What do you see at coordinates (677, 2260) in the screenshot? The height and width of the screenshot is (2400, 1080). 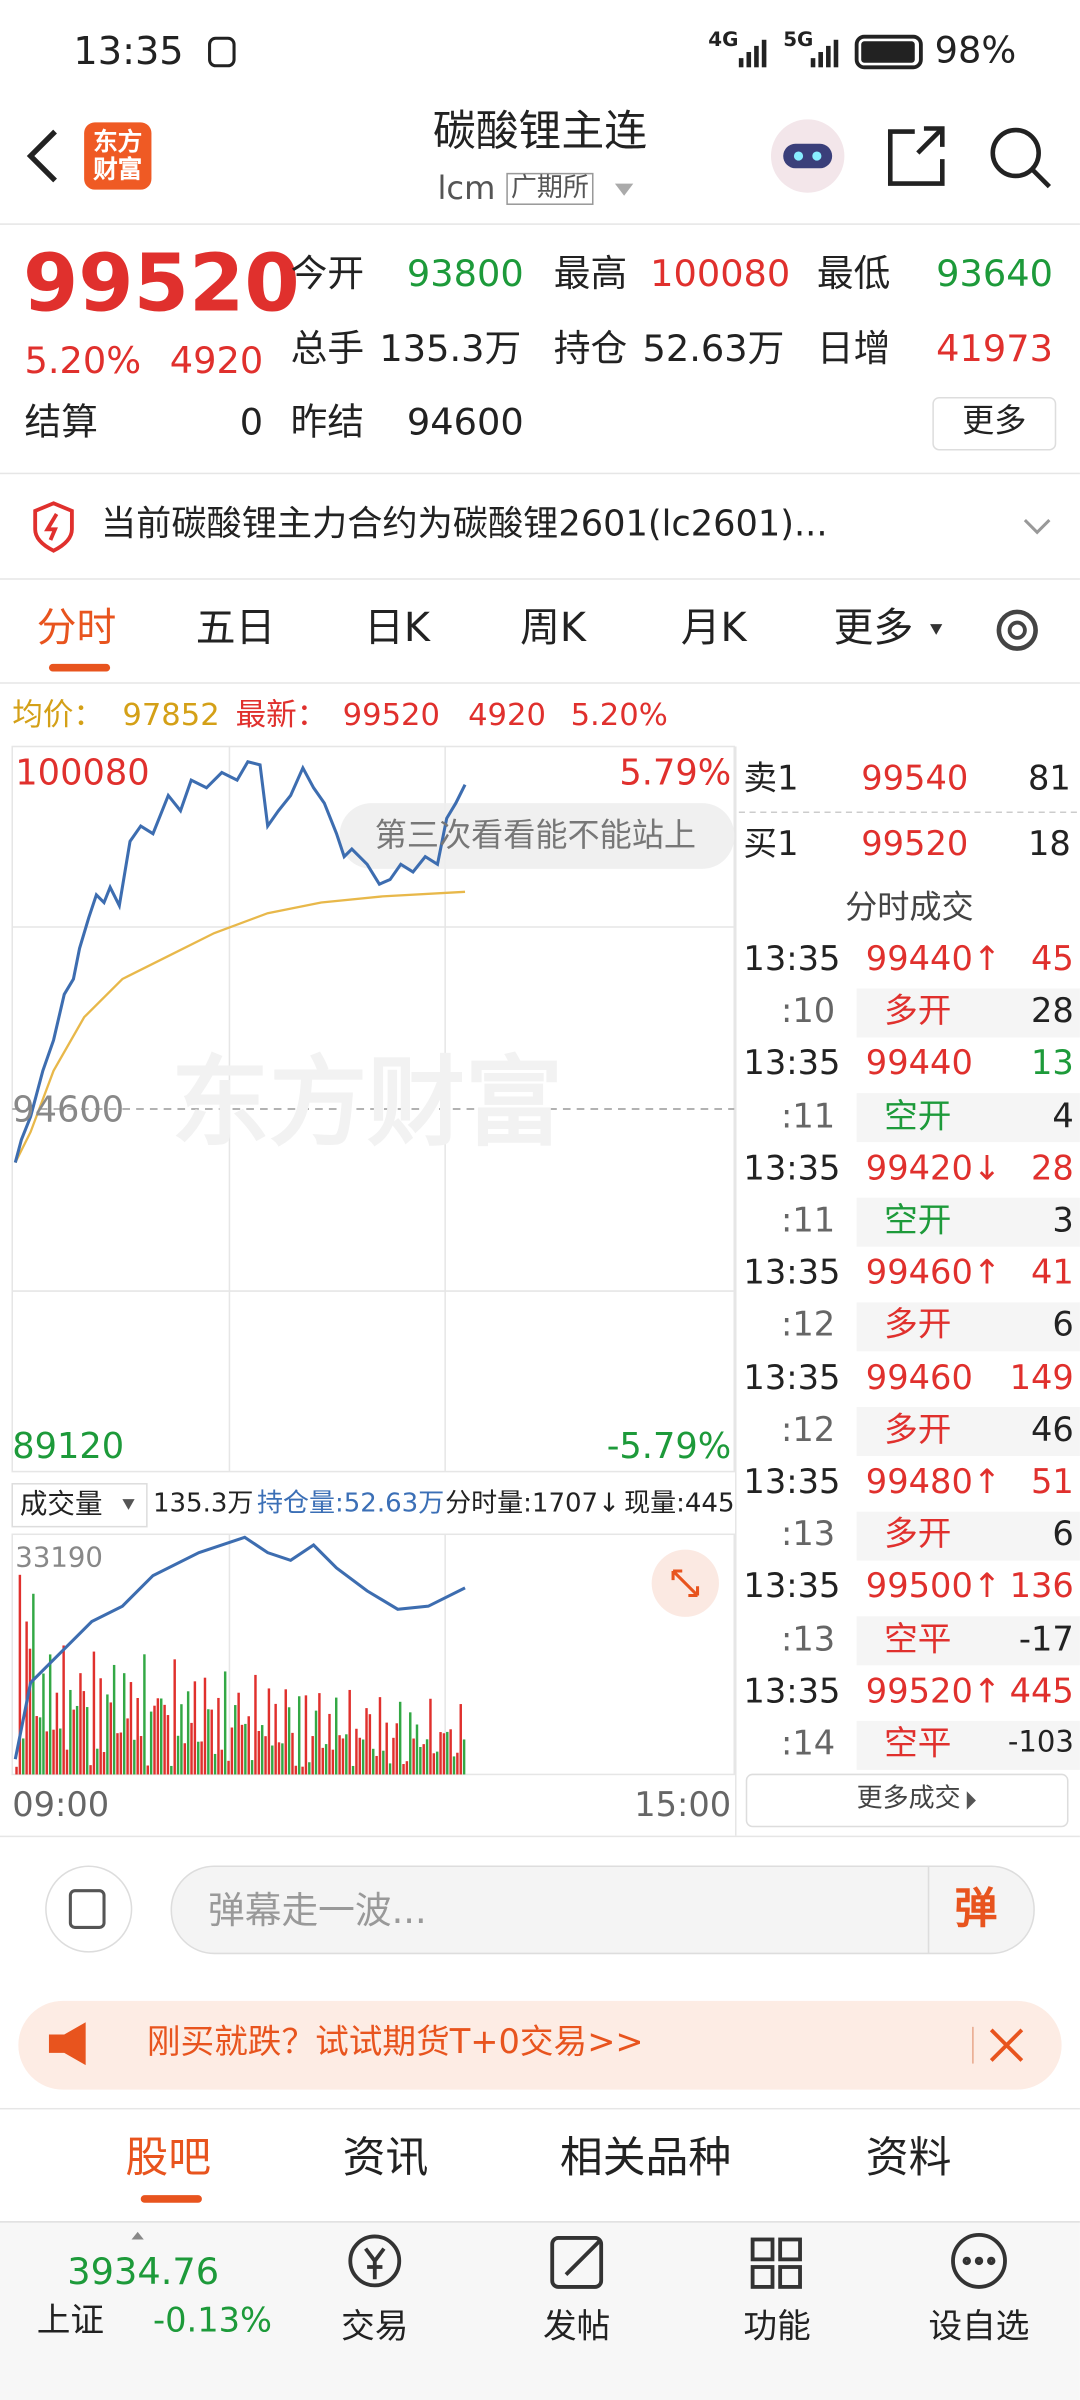 I see `nav-icons` at bounding box center [677, 2260].